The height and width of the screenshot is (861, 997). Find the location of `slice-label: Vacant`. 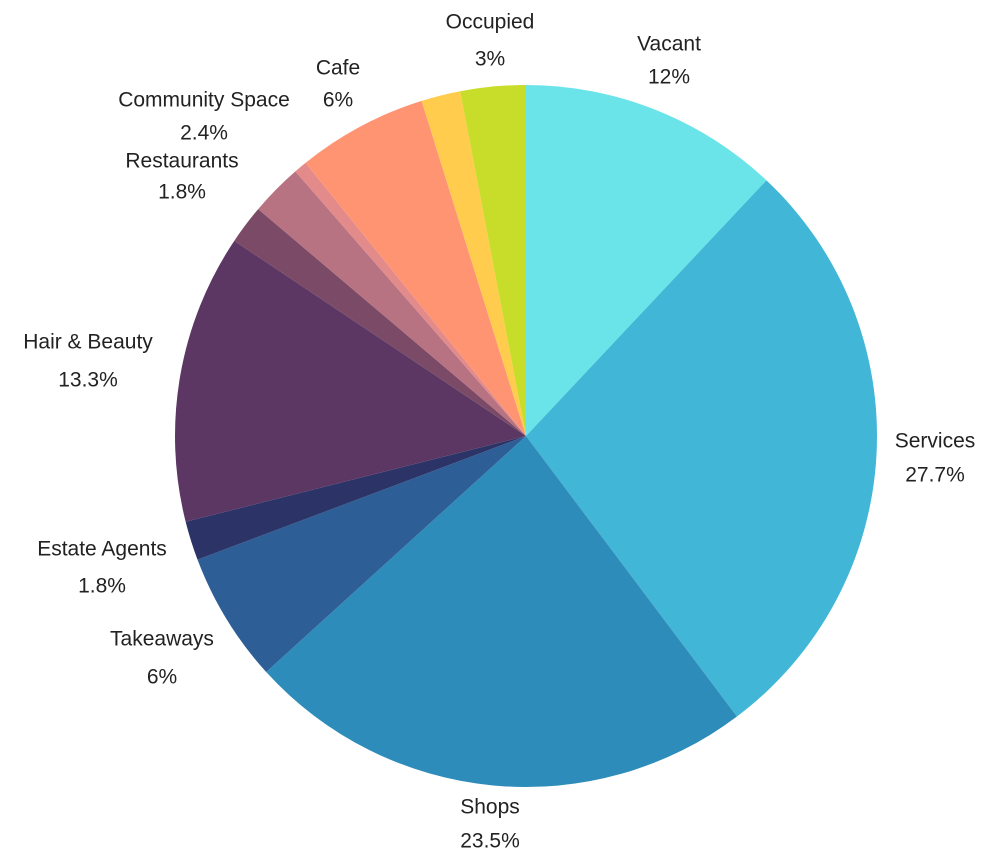

slice-label: Vacant is located at coordinates (669, 44).